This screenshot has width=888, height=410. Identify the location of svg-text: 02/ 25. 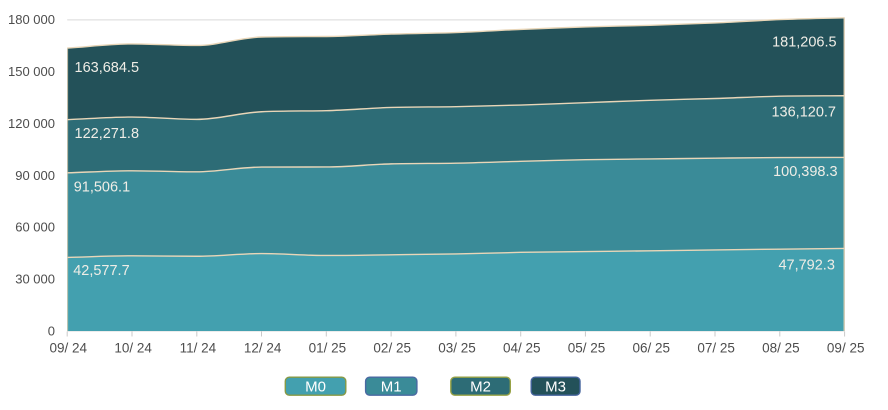
(392, 348).